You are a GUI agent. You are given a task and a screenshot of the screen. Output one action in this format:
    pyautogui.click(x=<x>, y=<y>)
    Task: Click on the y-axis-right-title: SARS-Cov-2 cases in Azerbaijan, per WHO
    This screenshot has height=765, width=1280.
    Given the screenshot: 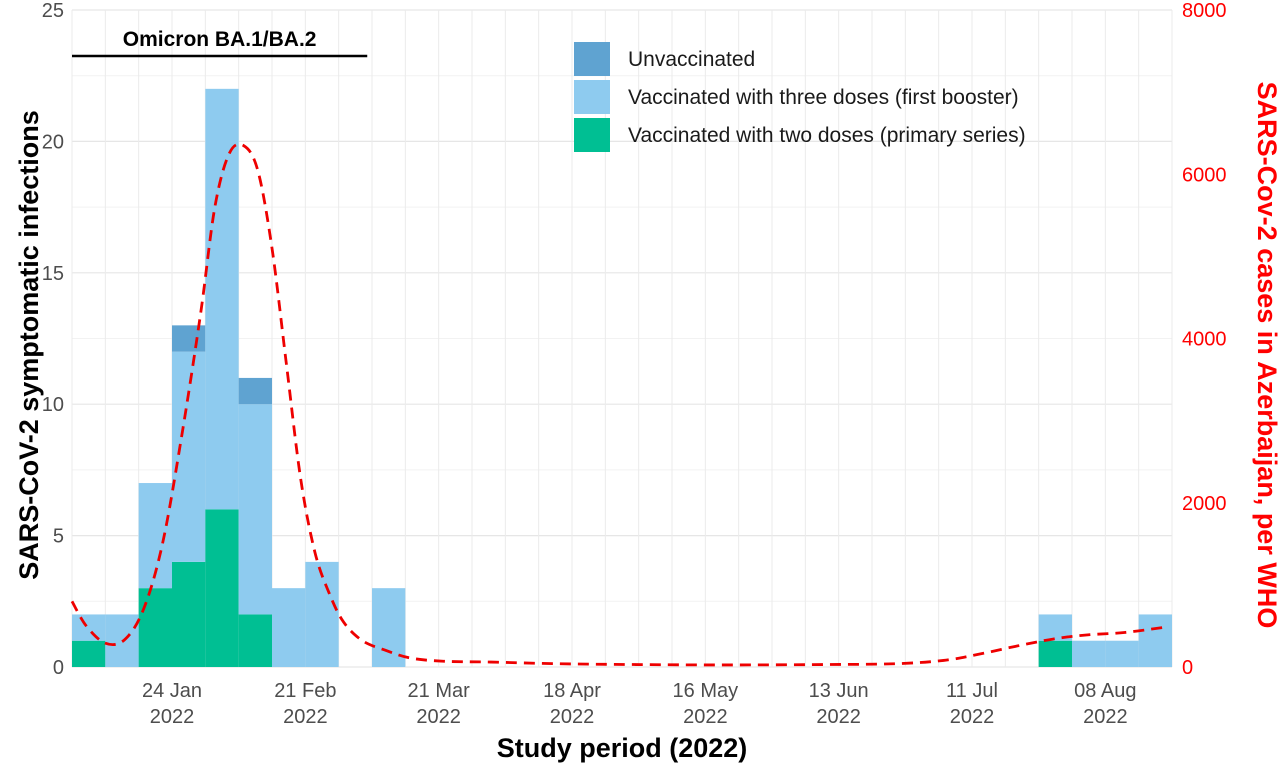 What is the action you would take?
    pyautogui.click(x=1266, y=355)
    